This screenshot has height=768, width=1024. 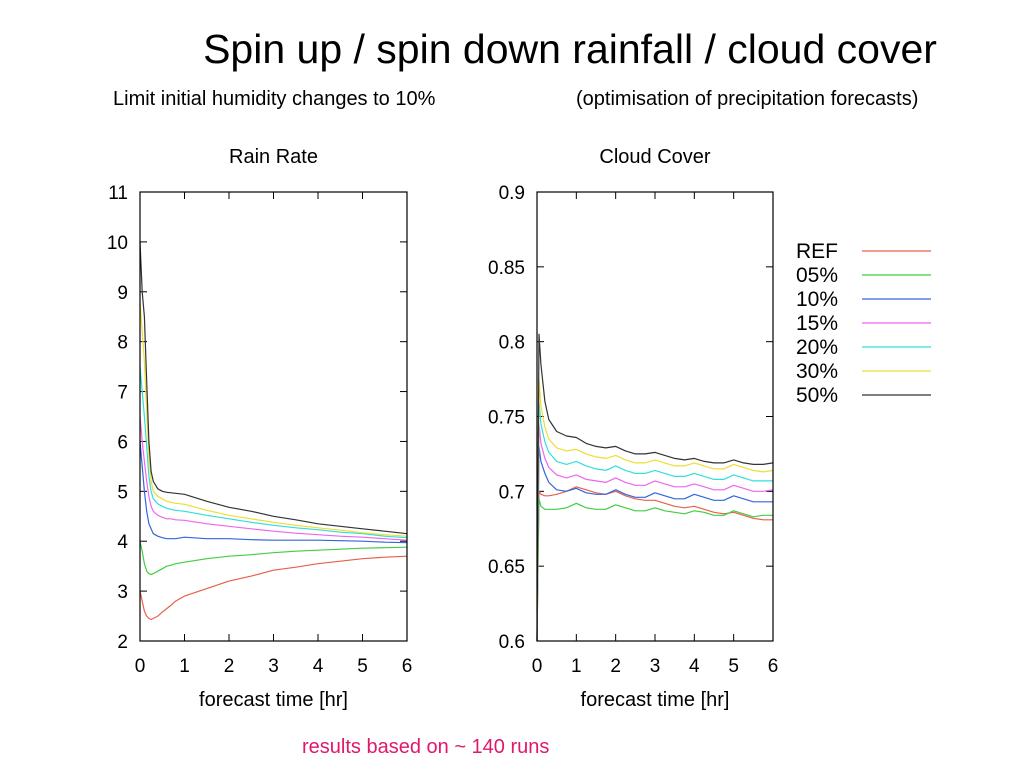 What do you see at coordinates (273, 492) in the screenshot?
I see `rain-series-10pct` at bounding box center [273, 492].